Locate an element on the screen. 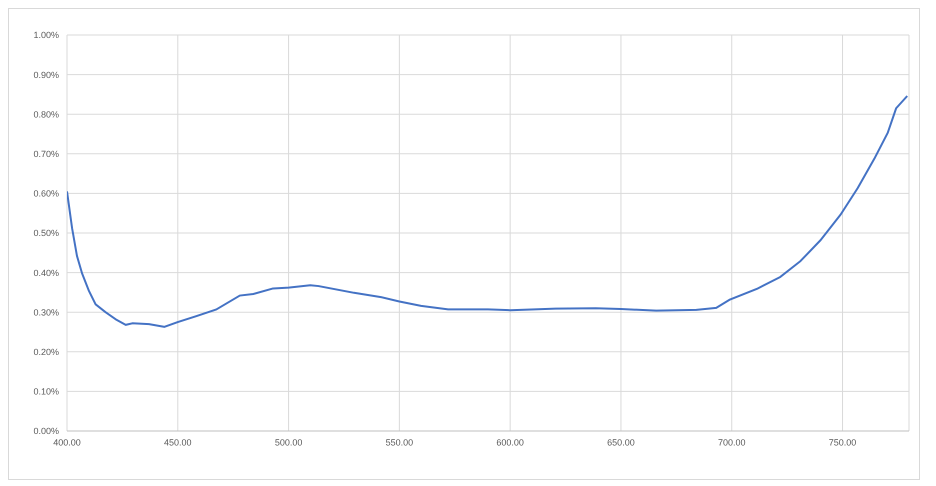 Image resolution: width=936 pixels, height=486 pixels. y-tick-label: 0.30% is located at coordinates (46, 312).